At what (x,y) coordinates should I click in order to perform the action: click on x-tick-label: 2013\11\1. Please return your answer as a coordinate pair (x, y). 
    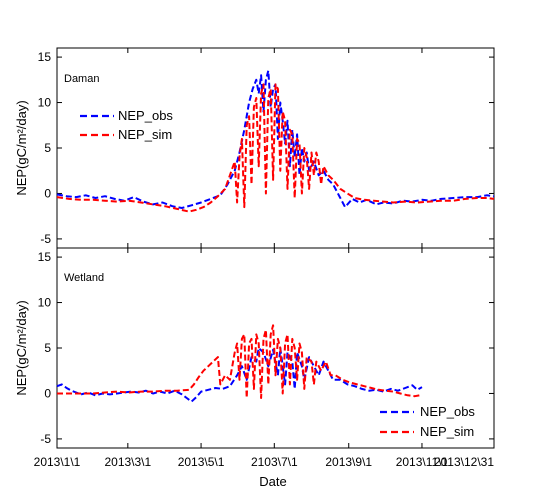
    Looking at the image, I should click on (422, 462).